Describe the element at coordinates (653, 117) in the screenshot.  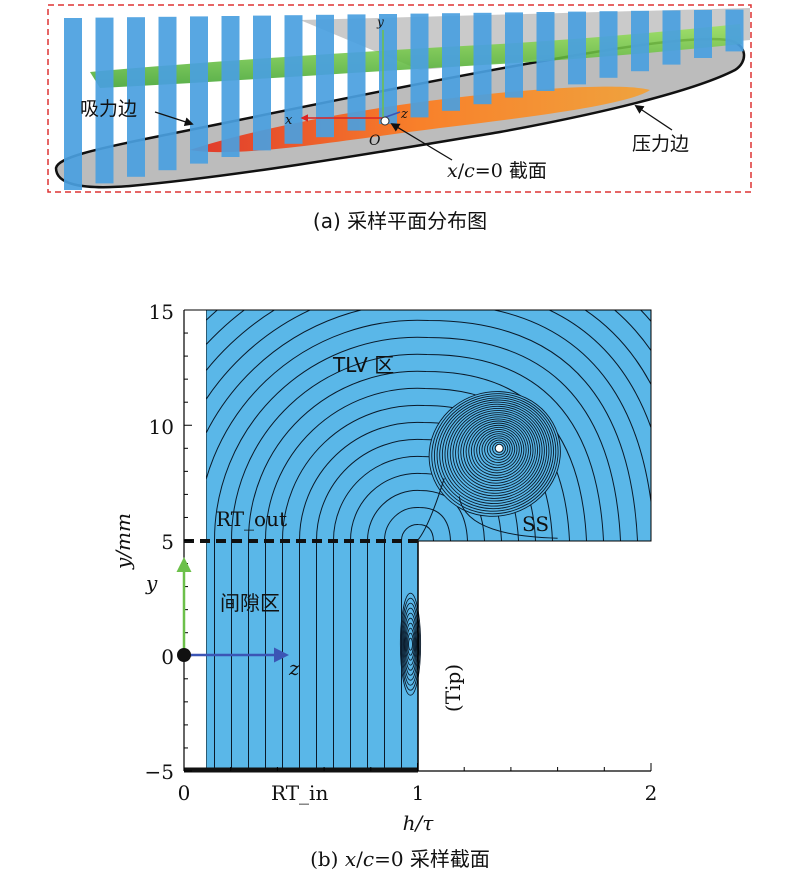
I see `pressure-side-arrow` at that location.